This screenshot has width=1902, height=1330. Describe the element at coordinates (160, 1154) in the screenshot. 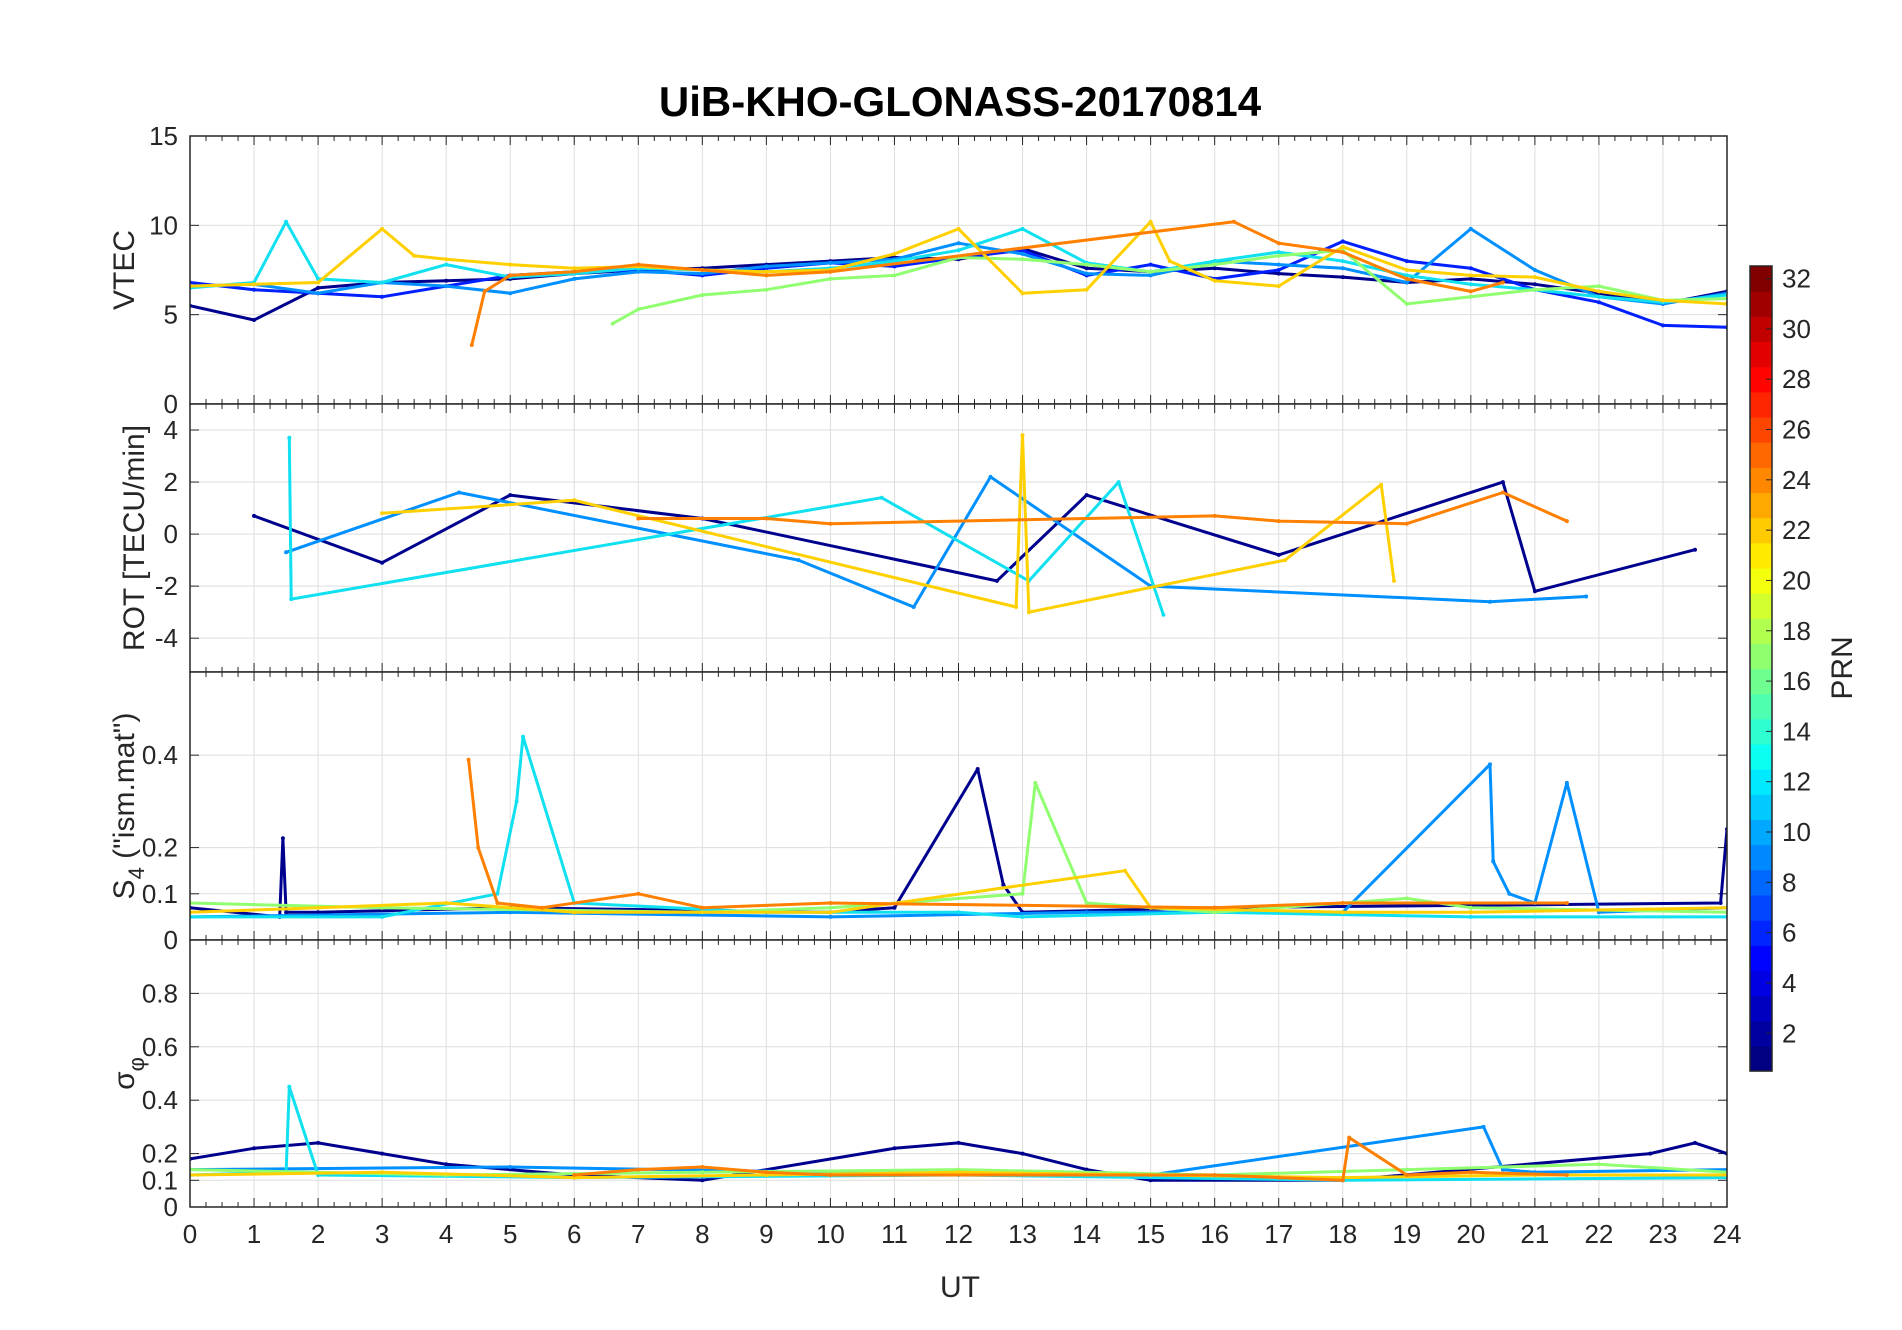

I see `y-tick-label: 0.2` at that location.